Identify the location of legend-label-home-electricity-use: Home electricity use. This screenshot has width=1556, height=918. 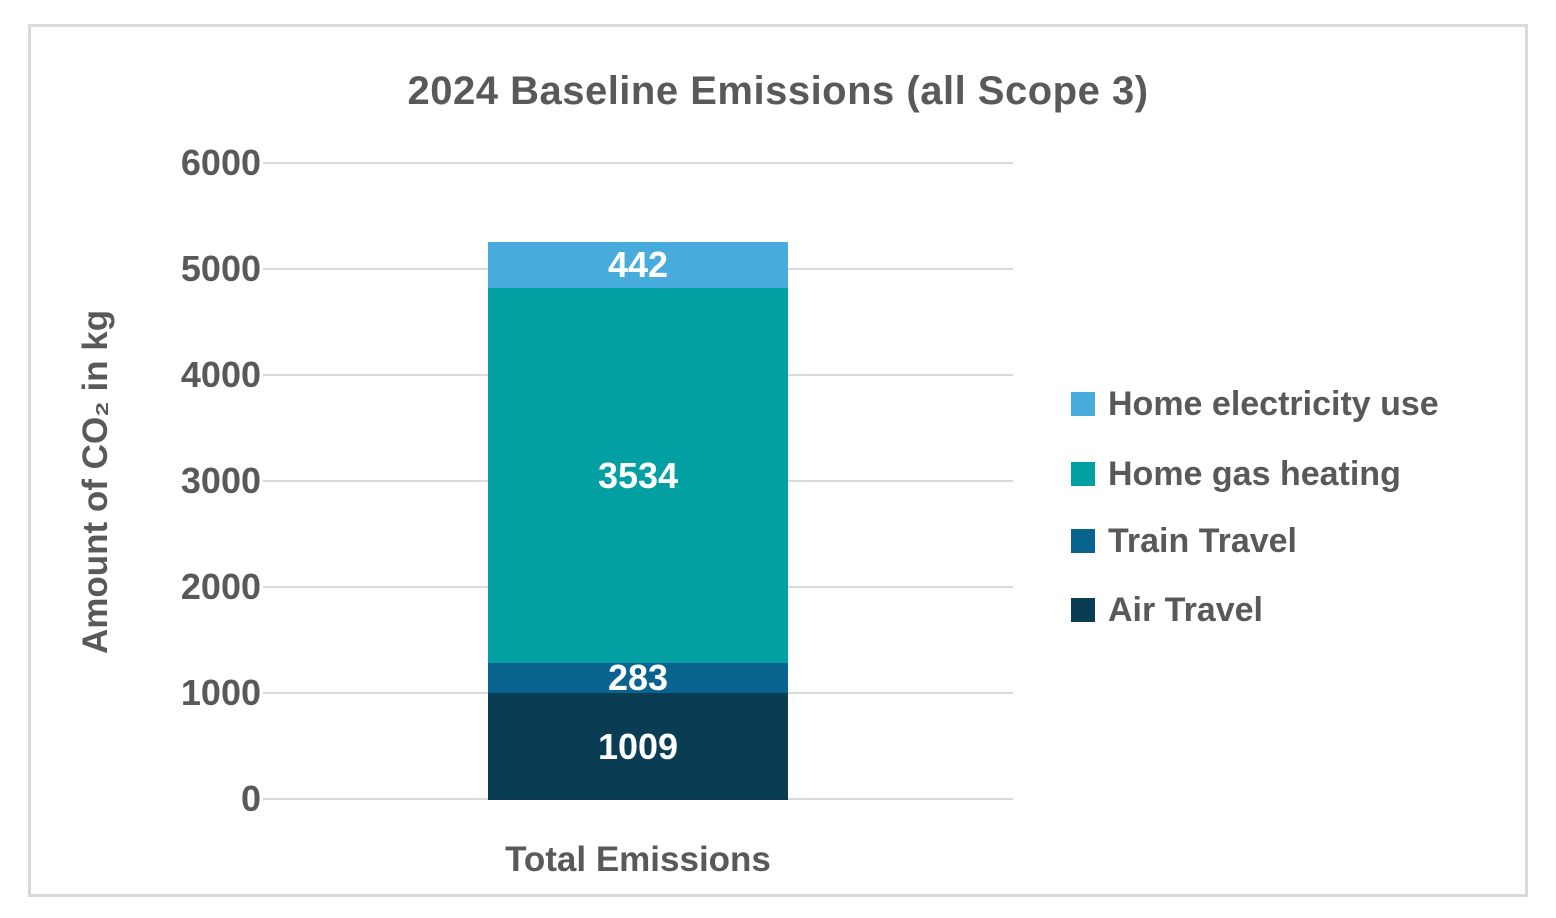
(1273, 404).